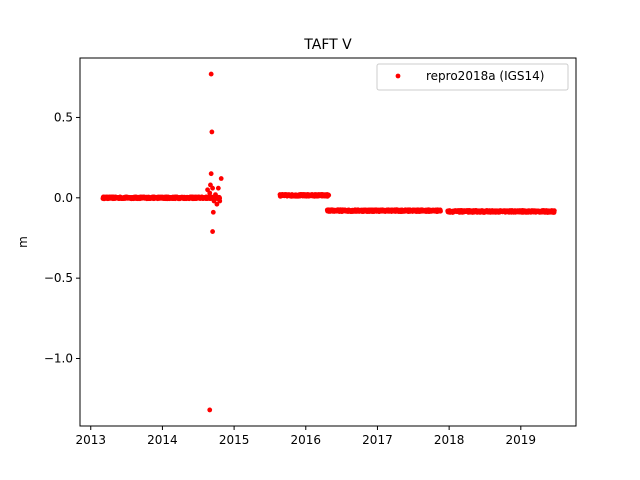 The width and height of the screenshot is (640, 480). I want to click on y-axis-label: m, so click(23, 242).